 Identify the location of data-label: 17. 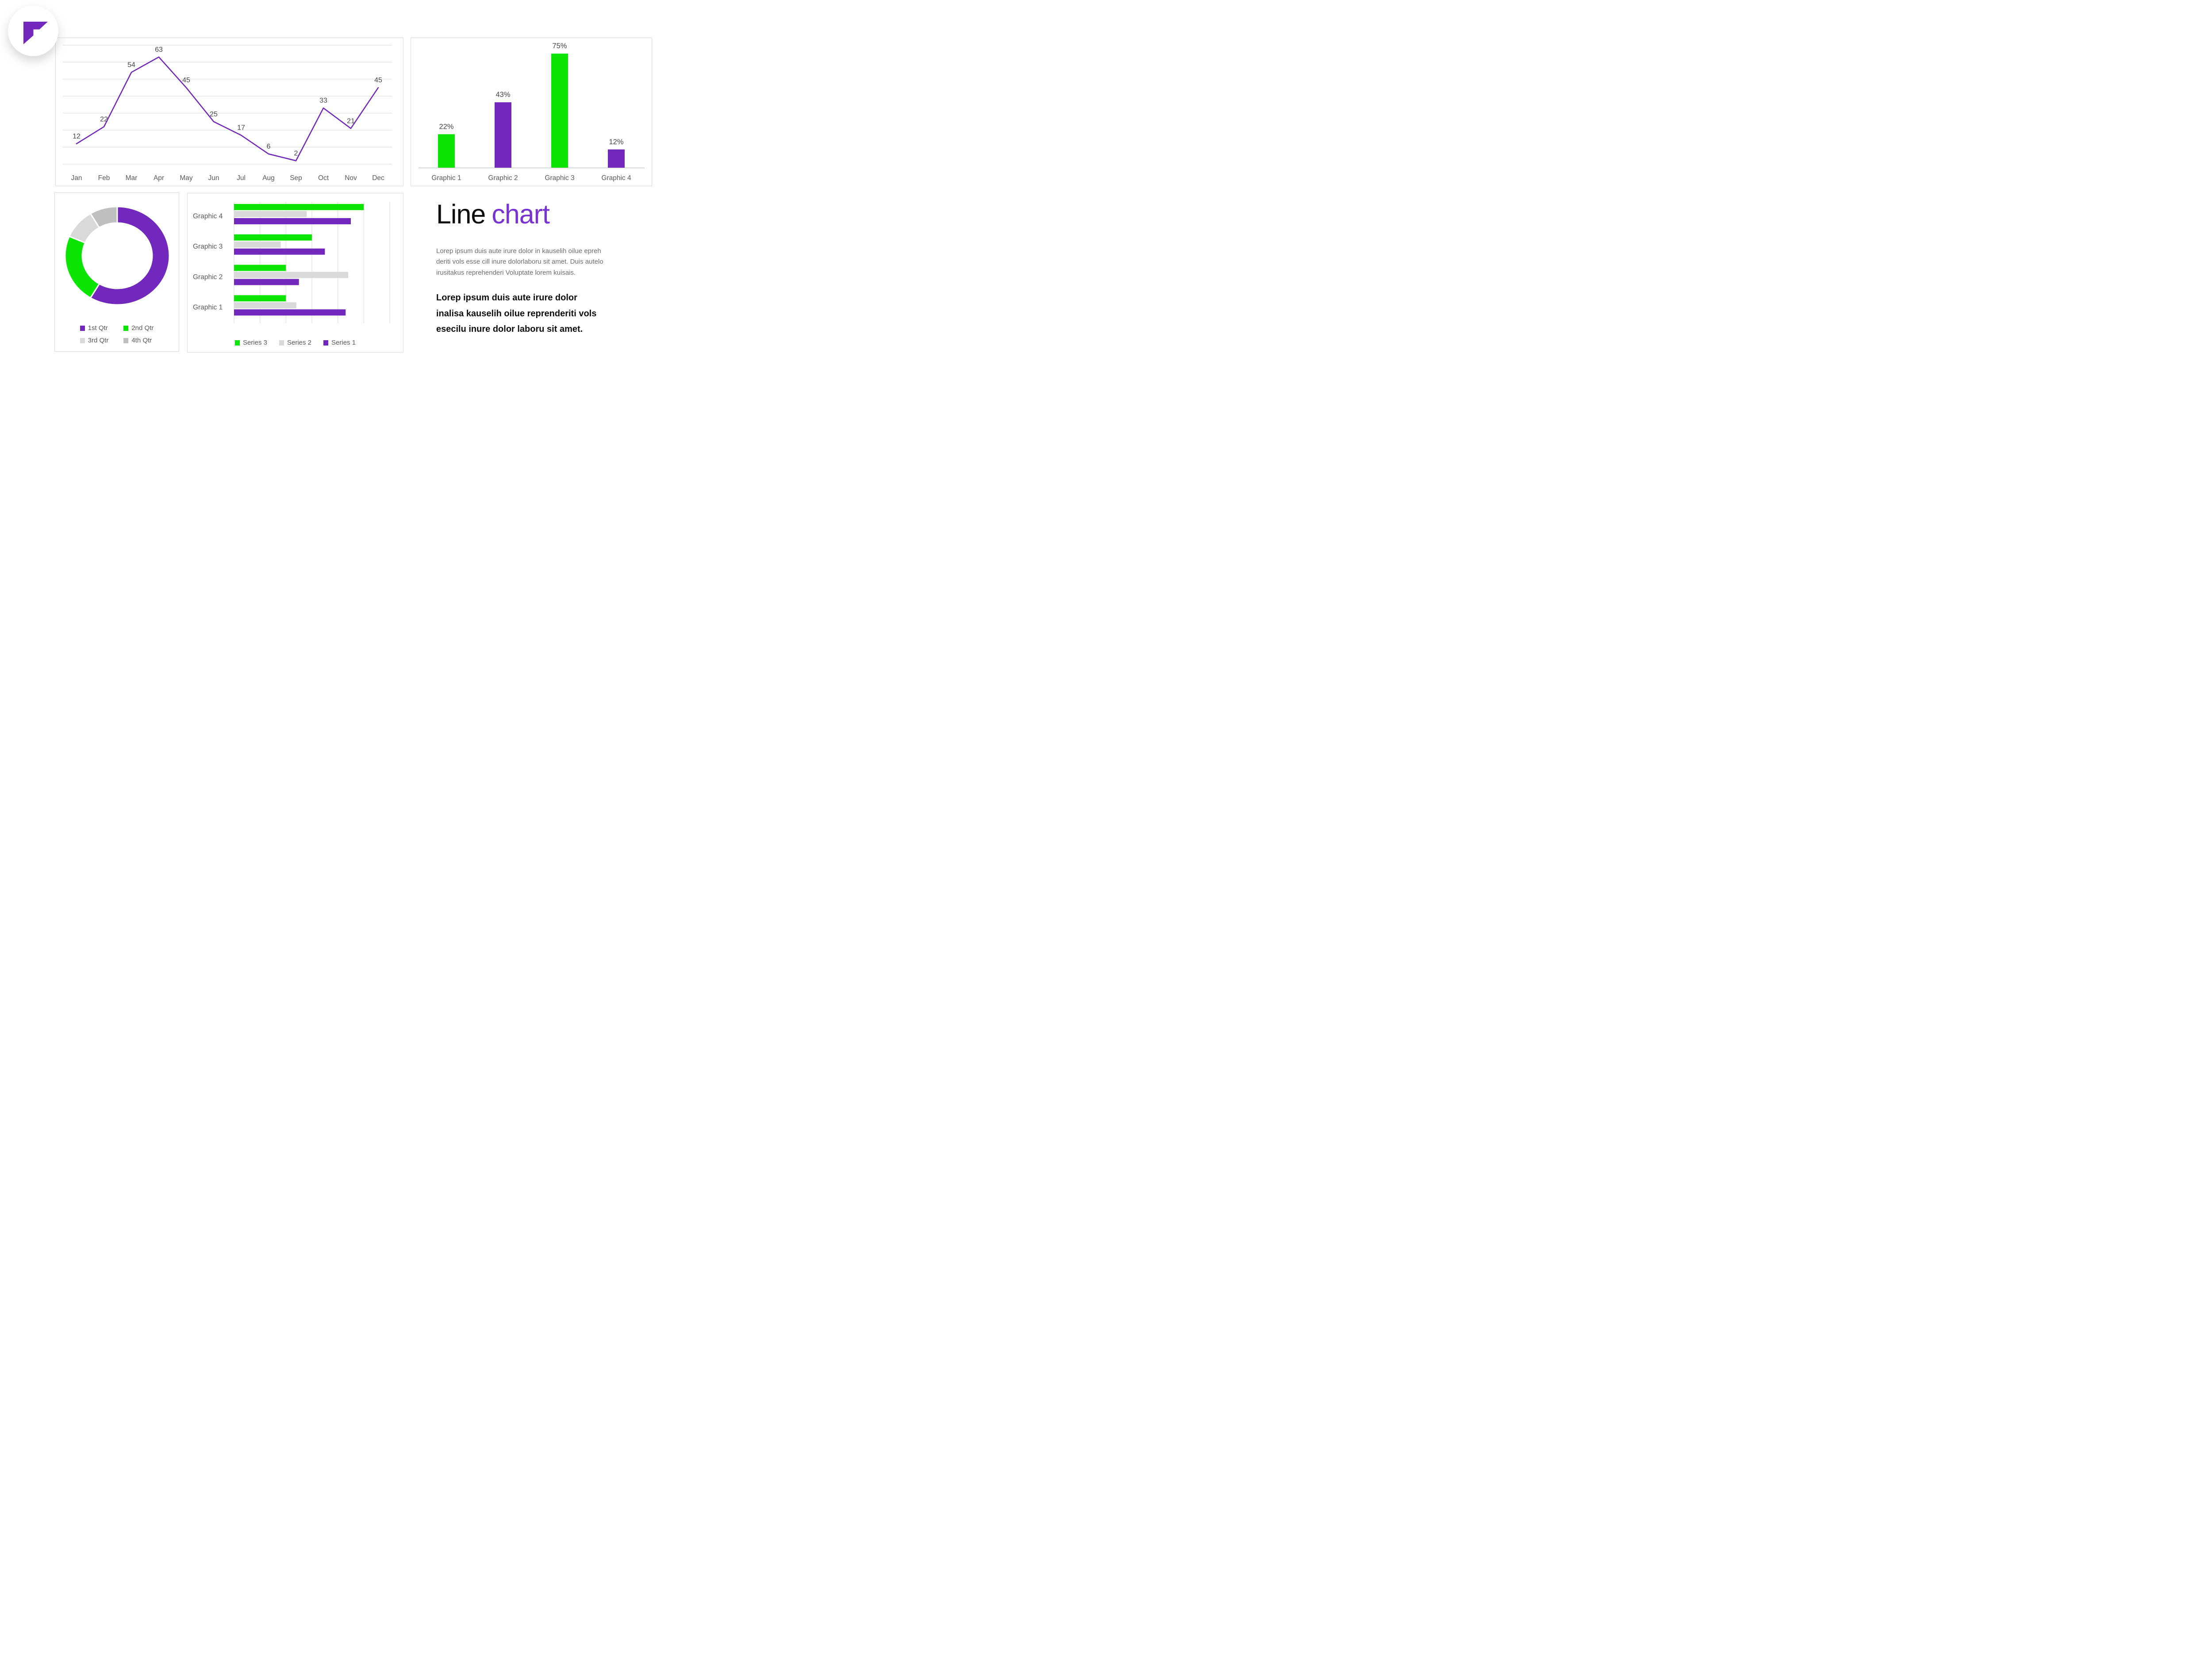
(241, 128).